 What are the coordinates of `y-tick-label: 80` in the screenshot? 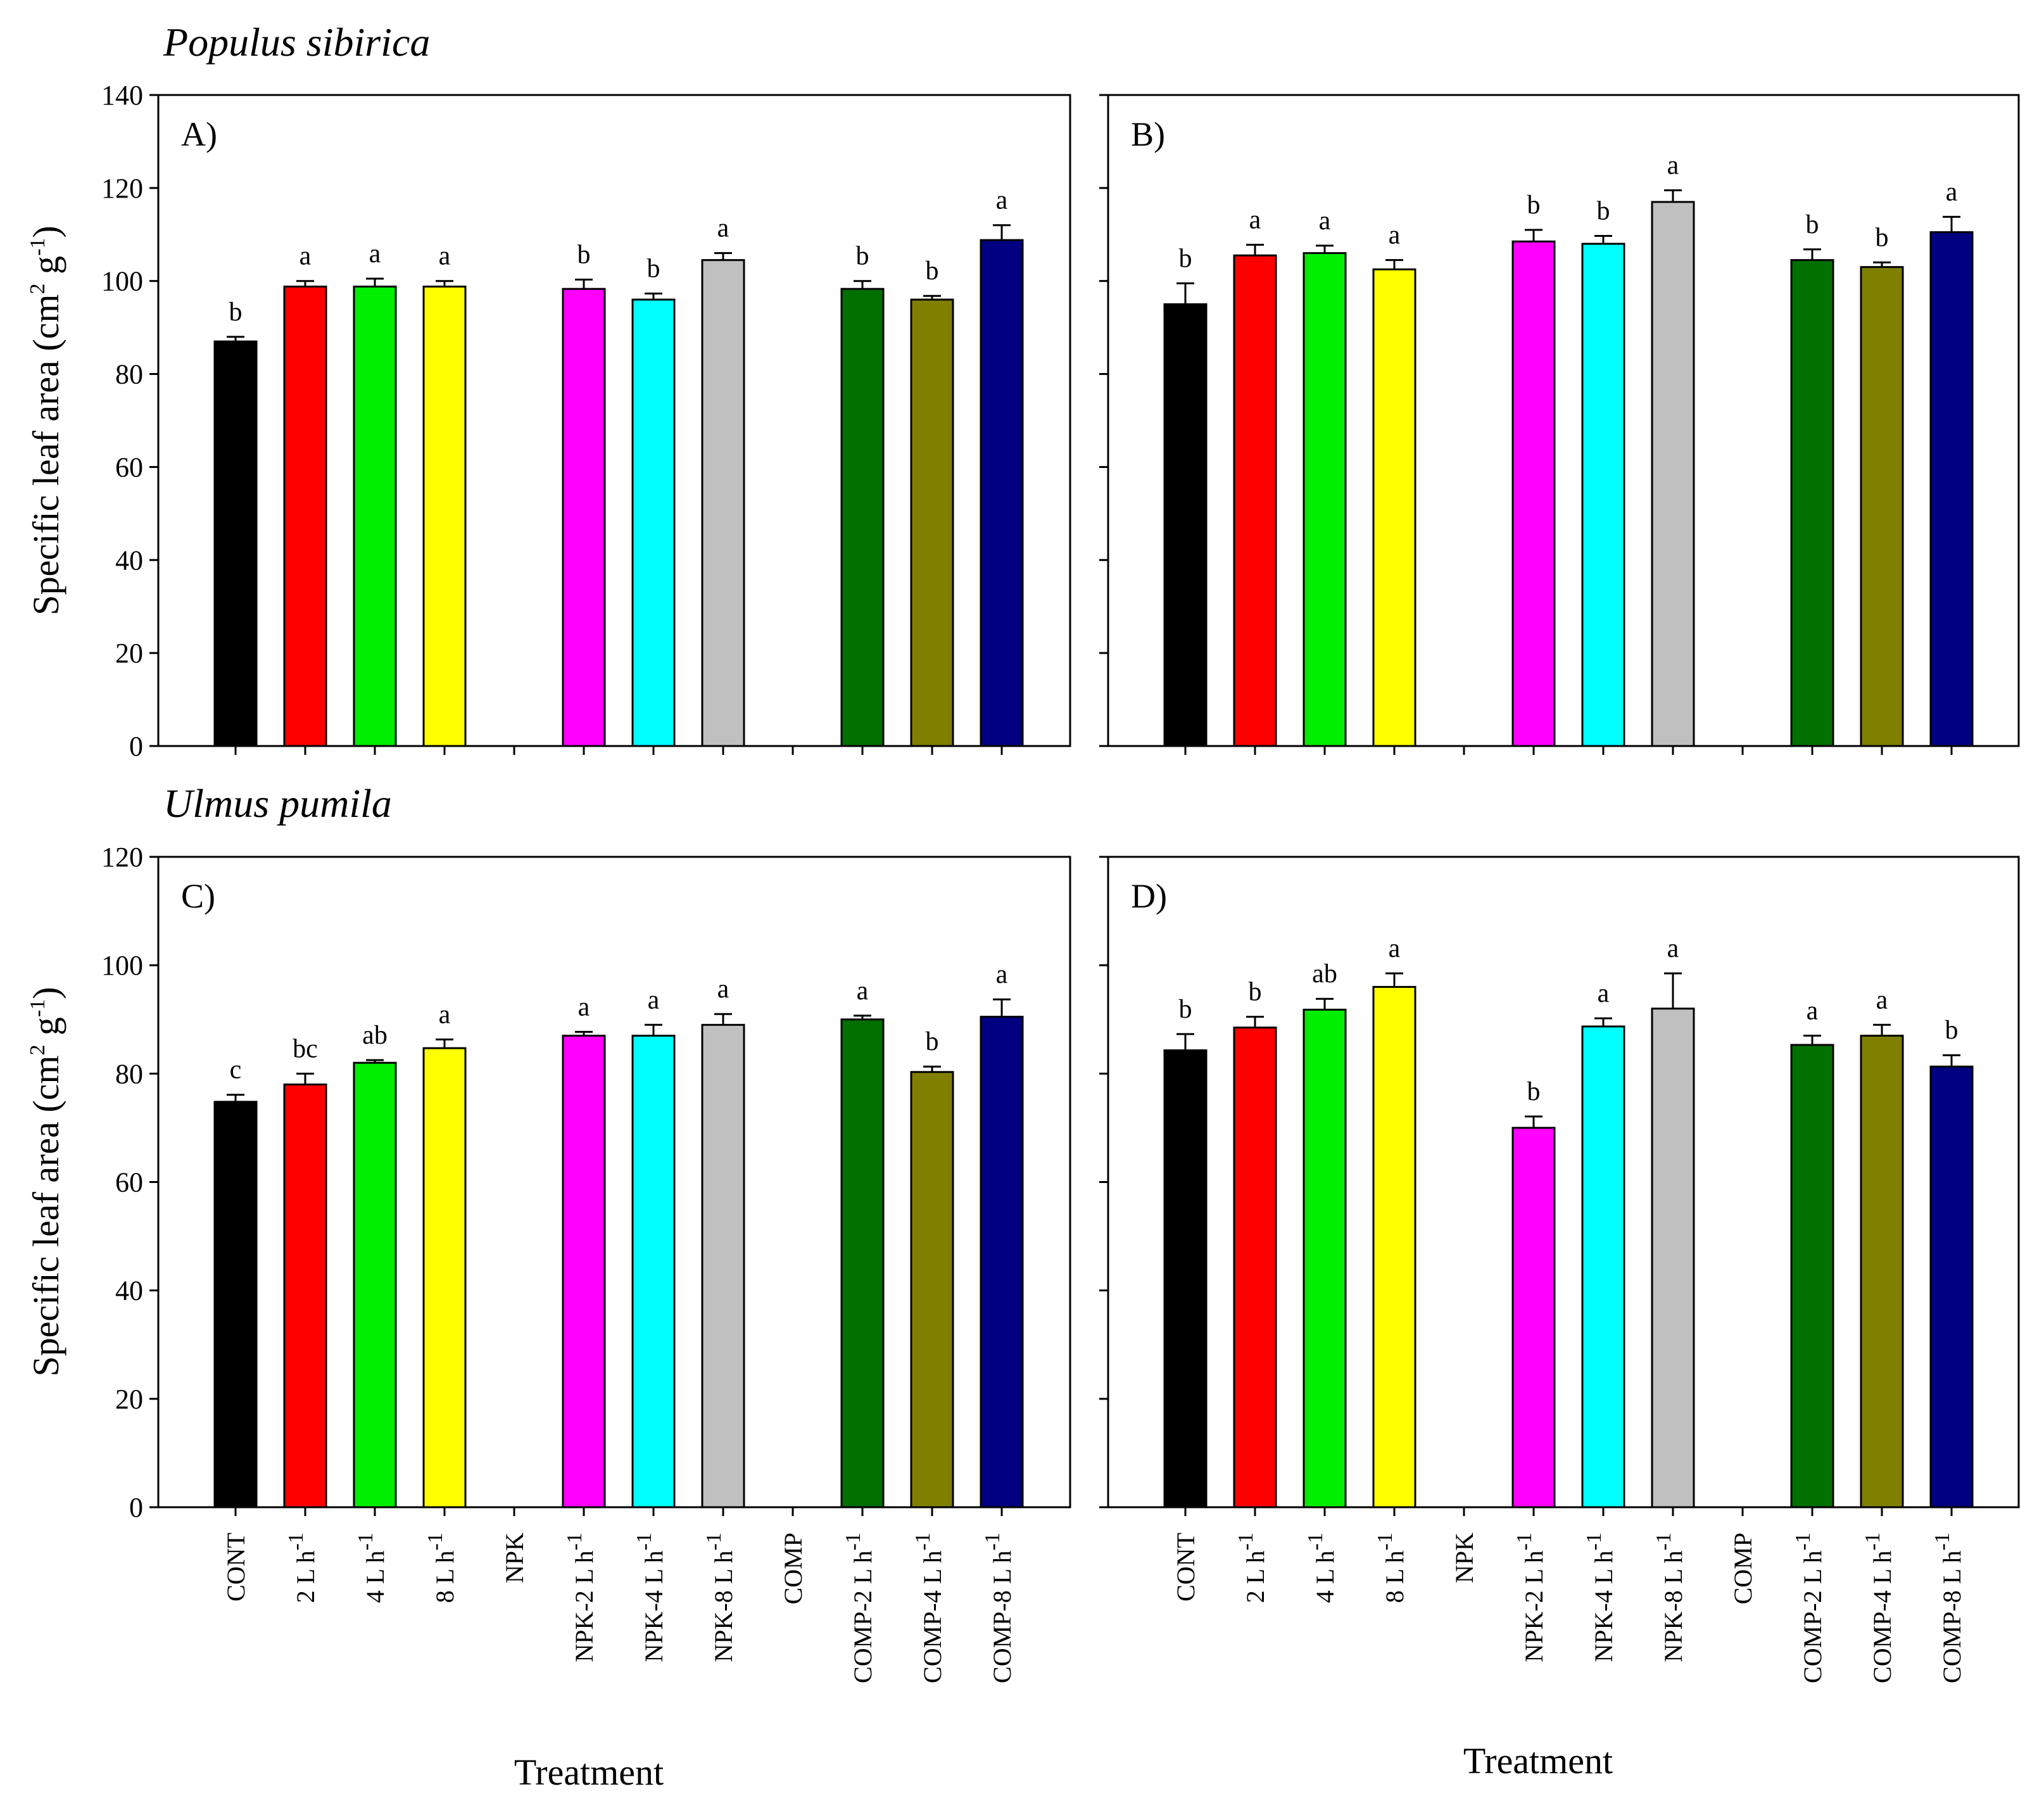 It's located at (129, 374).